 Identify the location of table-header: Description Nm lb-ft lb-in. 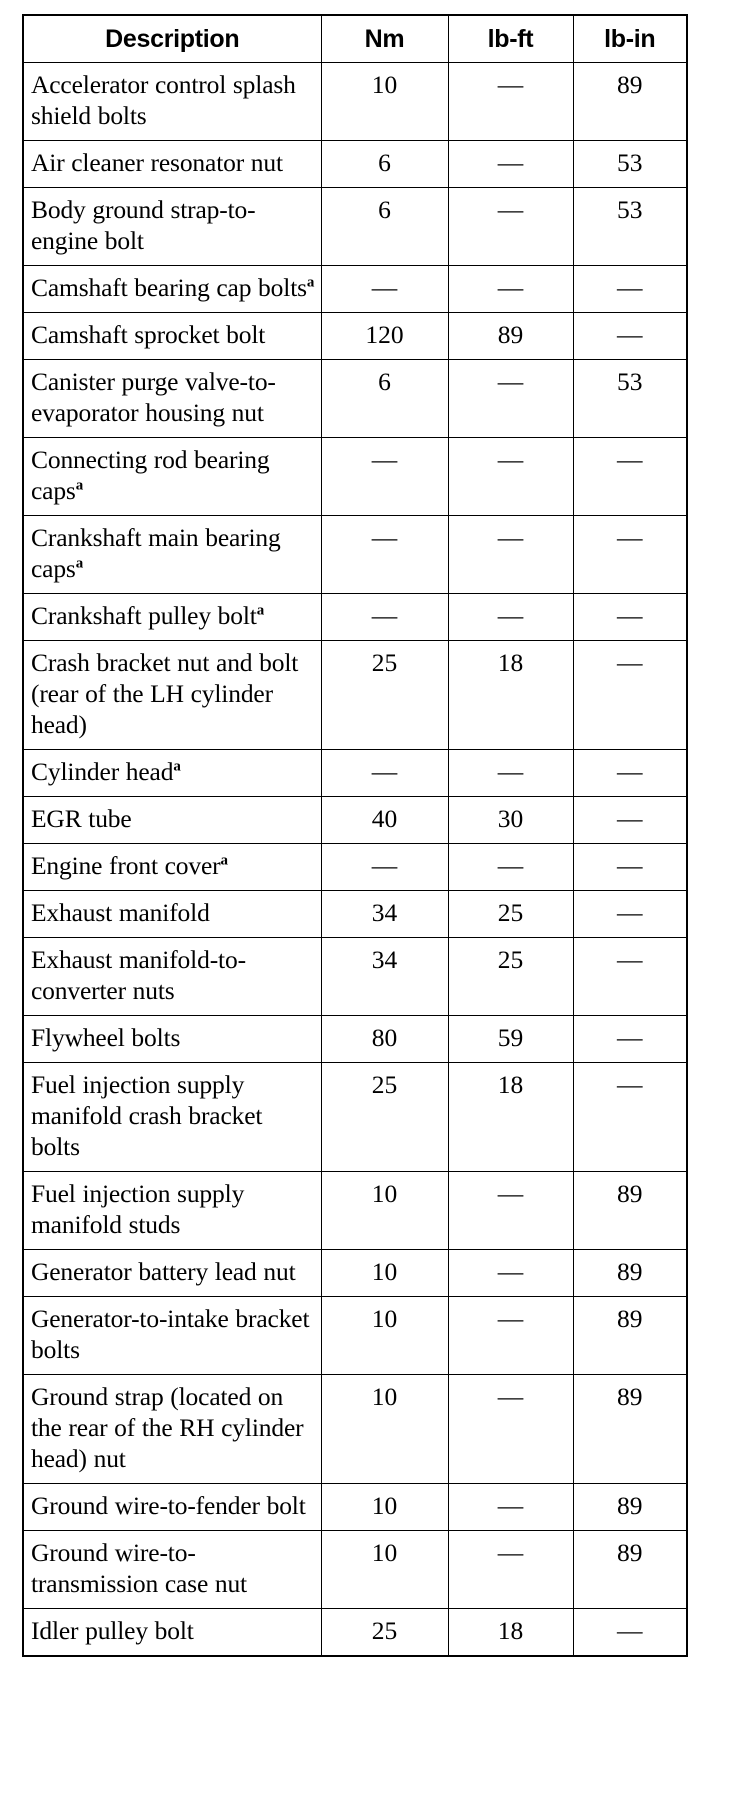
(355, 38).